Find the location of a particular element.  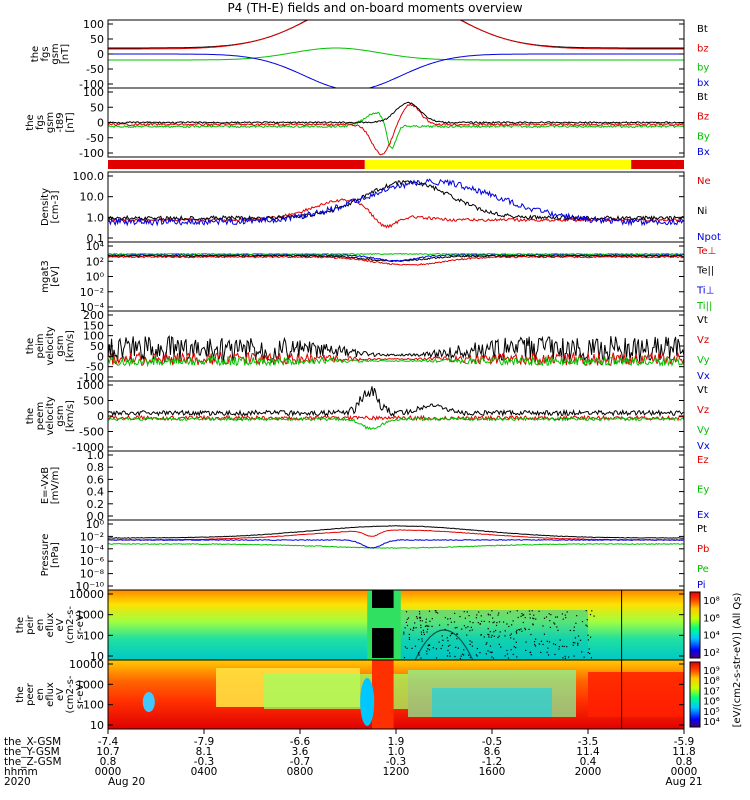

ele_spec-tick-label: 10000 is located at coordinates (86, 664).